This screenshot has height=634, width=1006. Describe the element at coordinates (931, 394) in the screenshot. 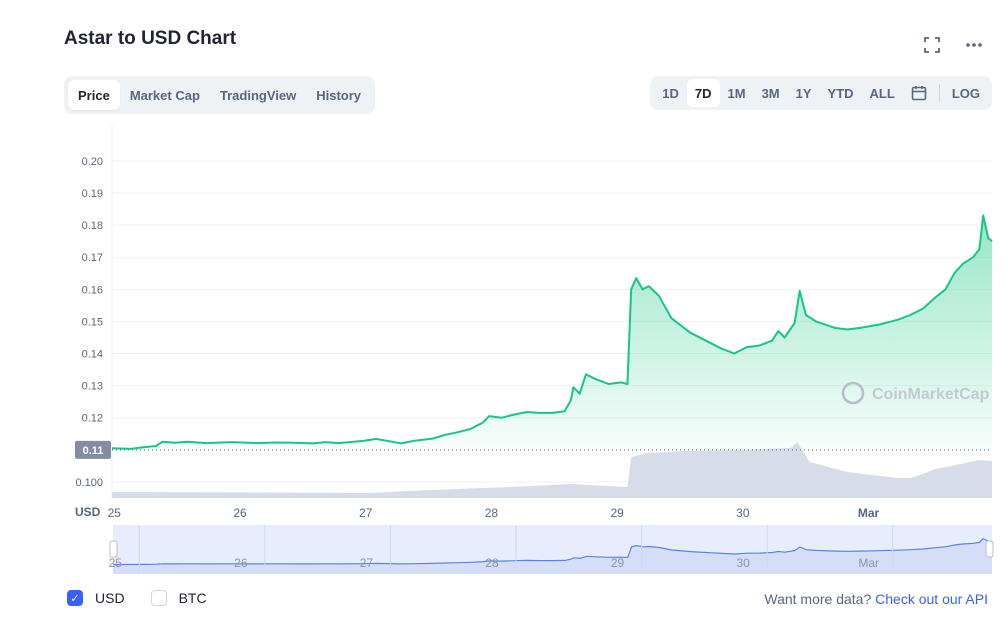

I see `watermark-text: CoinMarketCap` at that location.